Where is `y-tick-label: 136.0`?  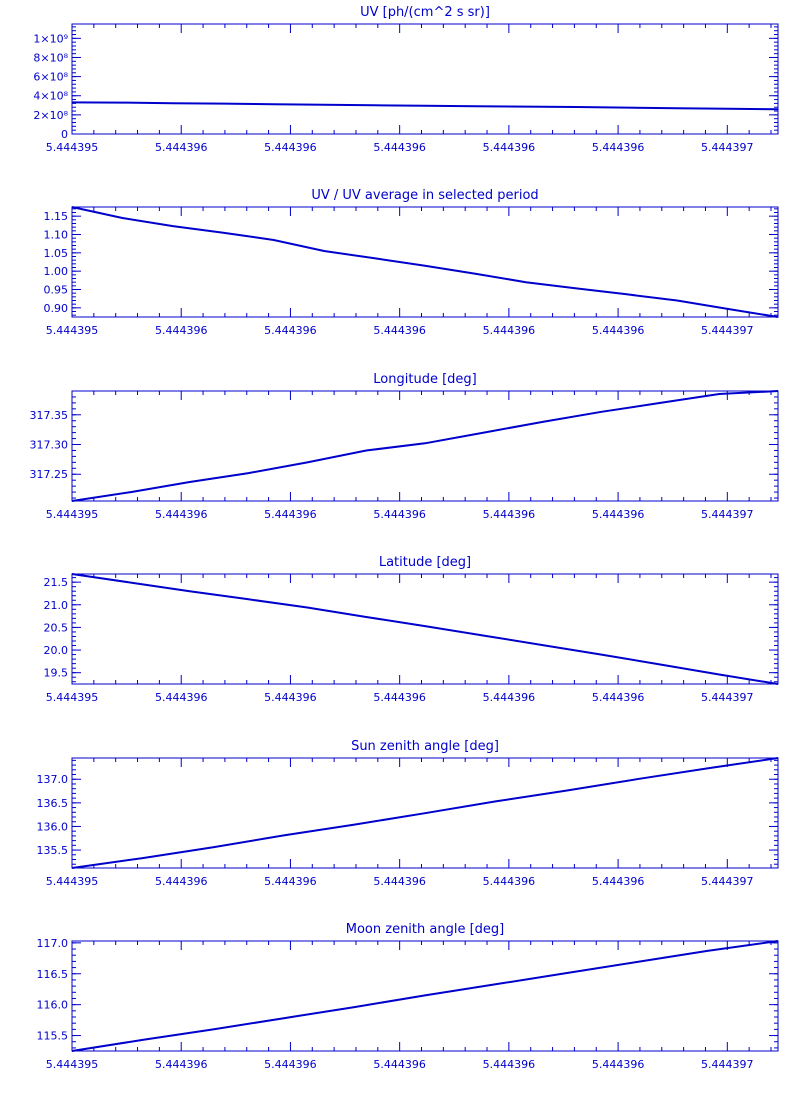 y-tick-label: 136.0 is located at coordinates (53, 826).